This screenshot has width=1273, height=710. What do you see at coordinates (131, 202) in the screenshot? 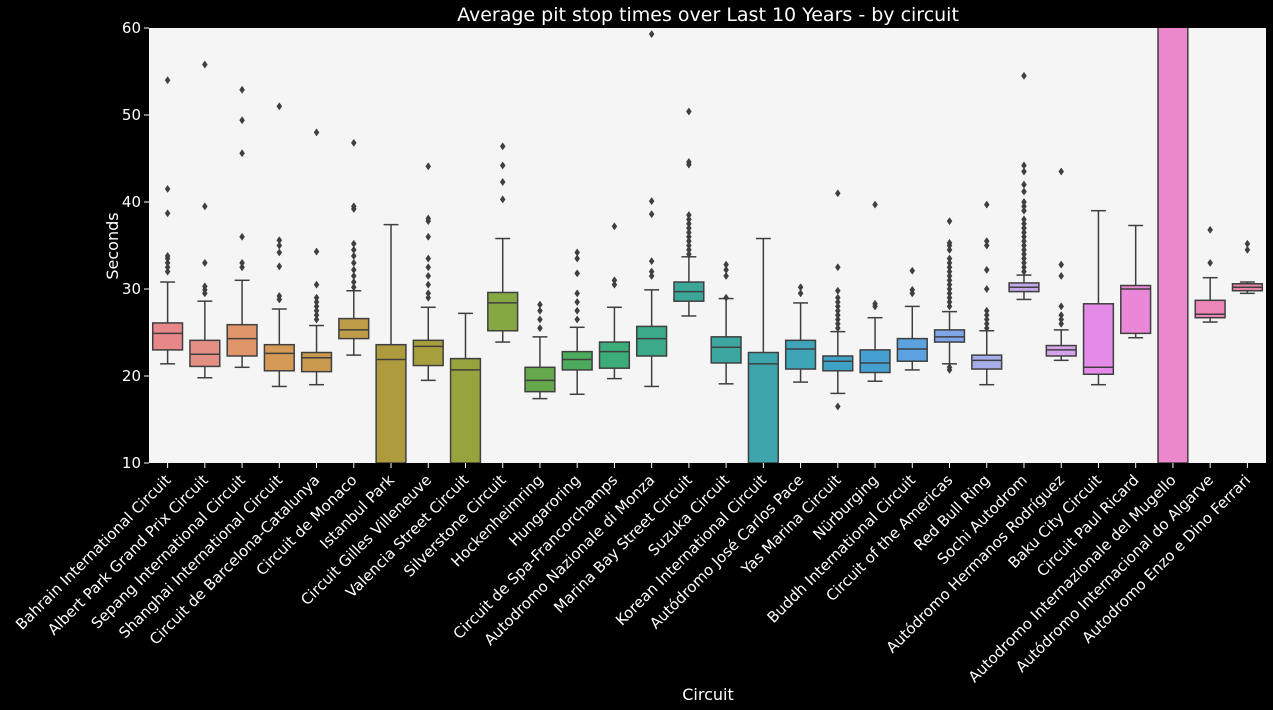
I see `y-tick-label: 40` at bounding box center [131, 202].